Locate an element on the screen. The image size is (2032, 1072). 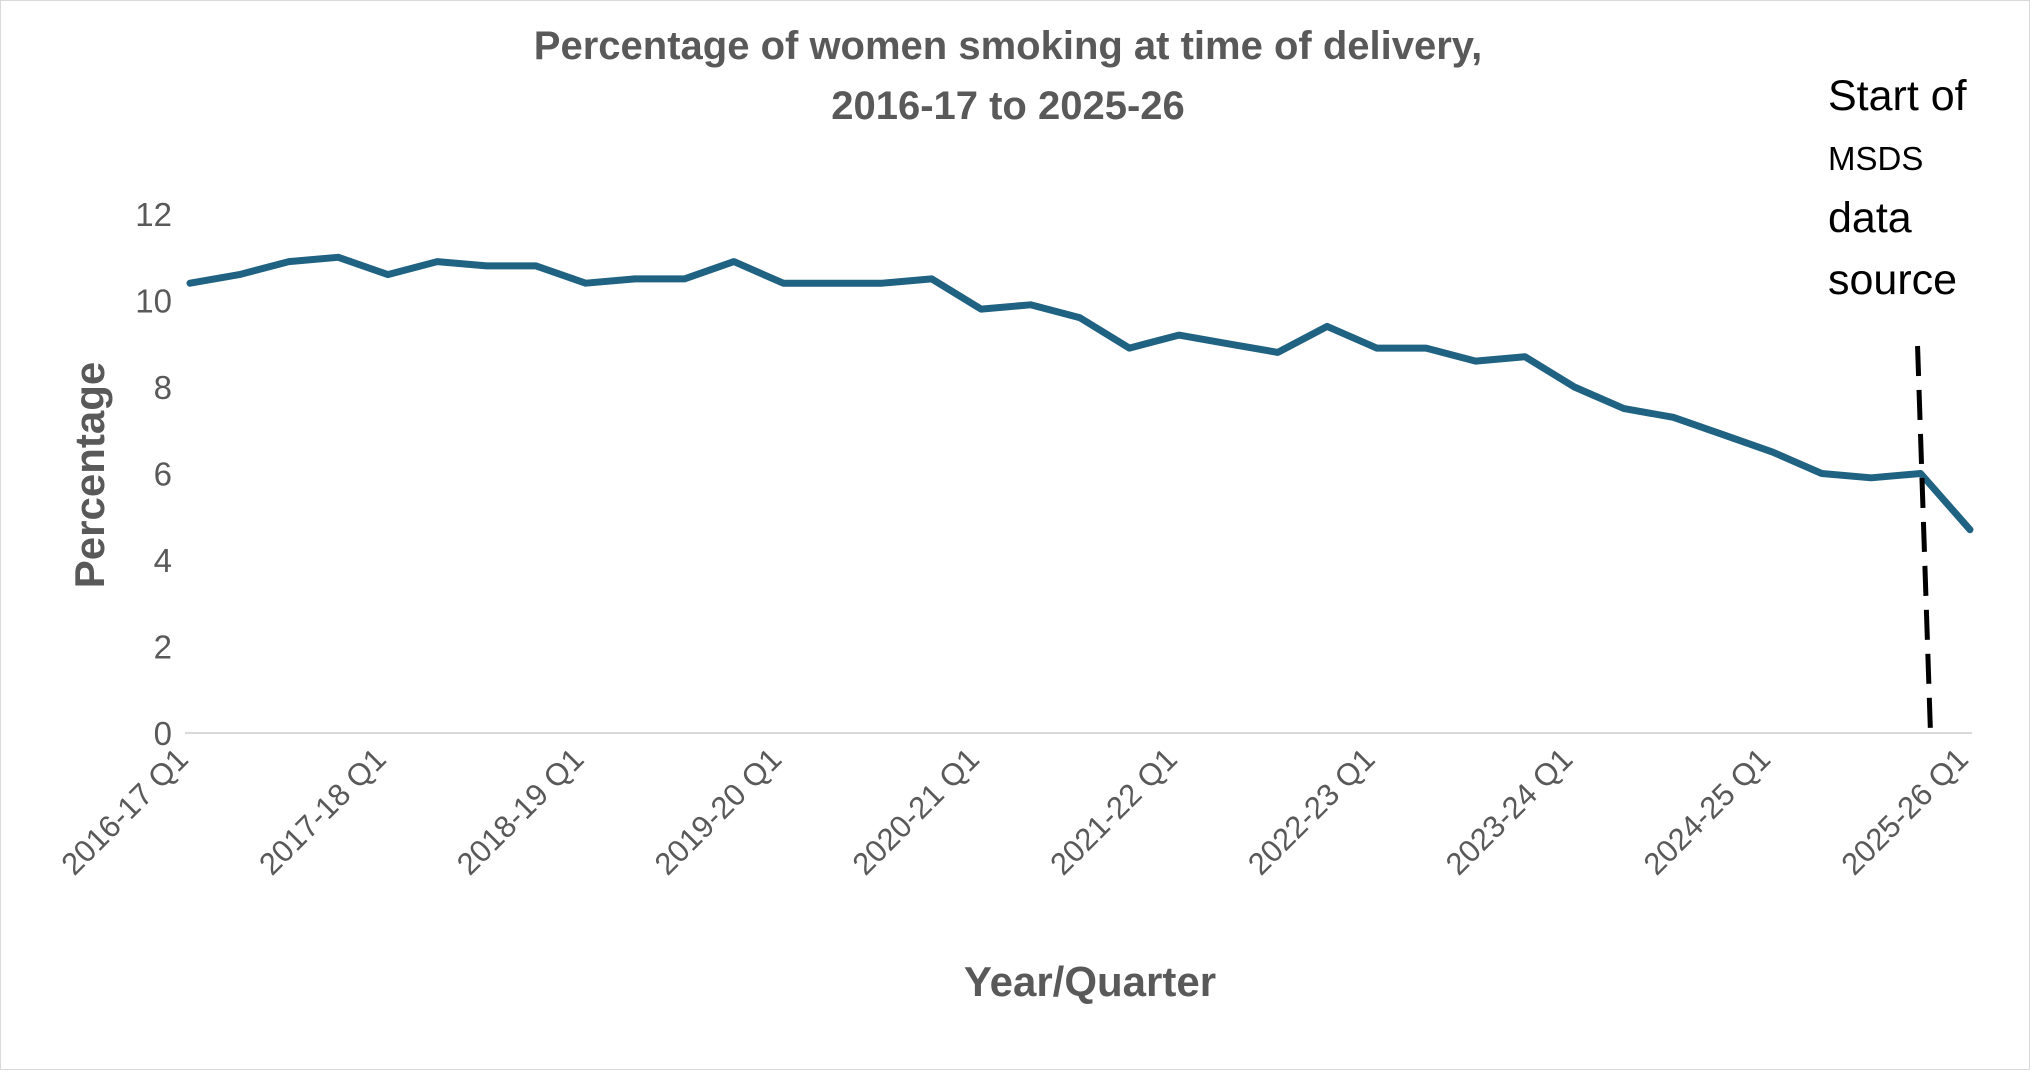
x-axis-title: Year/Quarter is located at coordinates (1090, 981).